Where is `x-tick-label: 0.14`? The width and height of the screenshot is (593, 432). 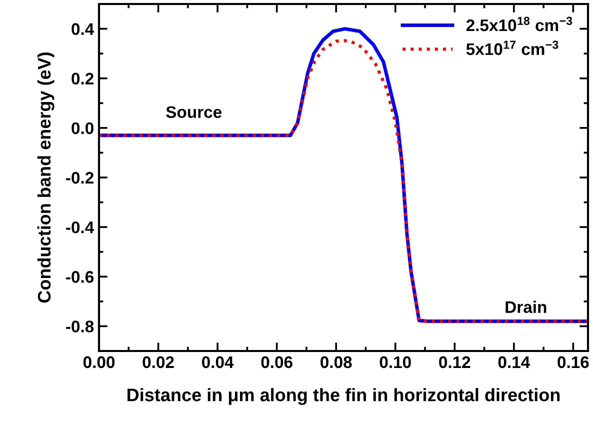 x-tick-label: 0.14 is located at coordinates (514, 362).